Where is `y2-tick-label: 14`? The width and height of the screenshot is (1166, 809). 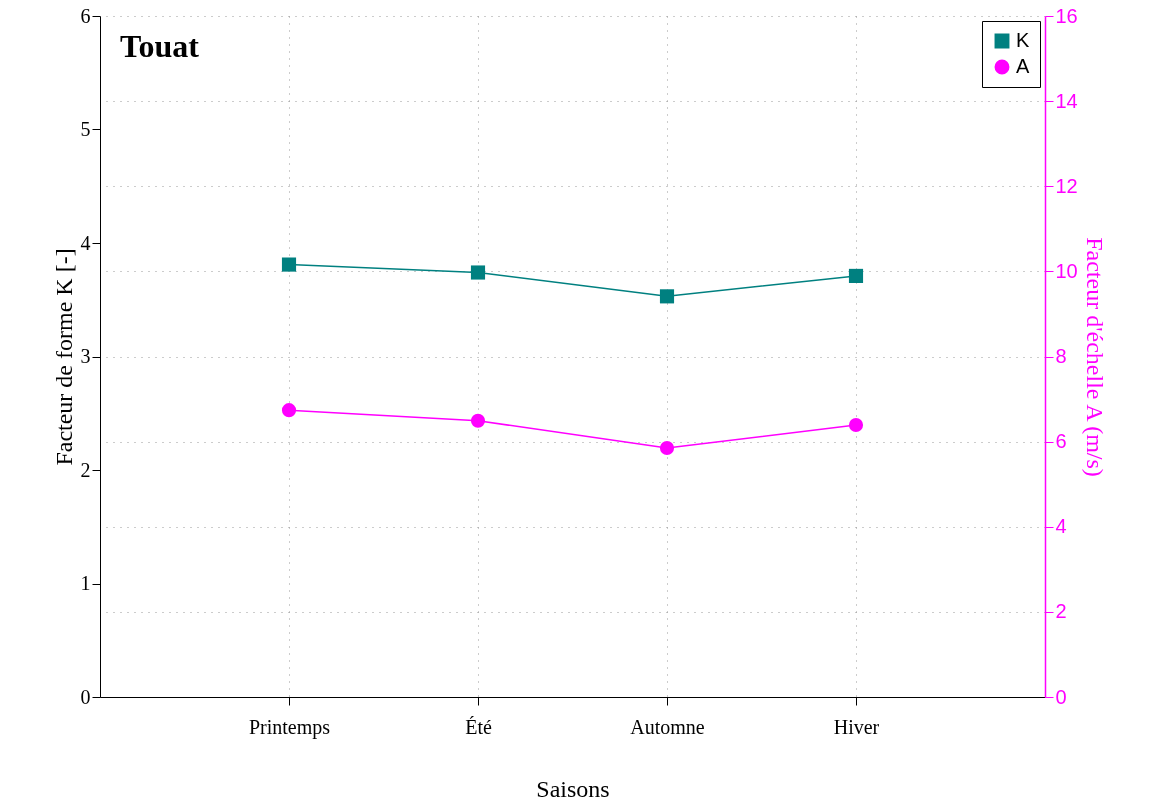 y2-tick-label: 14 is located at coordinates (1066, 100).